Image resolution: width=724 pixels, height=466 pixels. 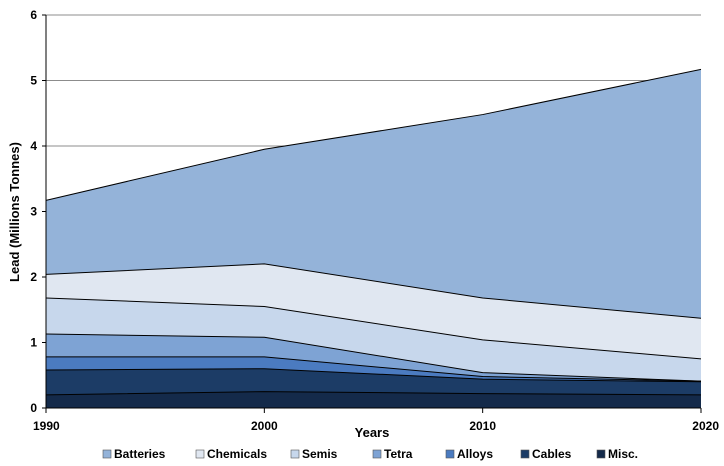 I want to click on x-tick-labels: 1990 2000 2010 2020, so click(x=376, y=426).